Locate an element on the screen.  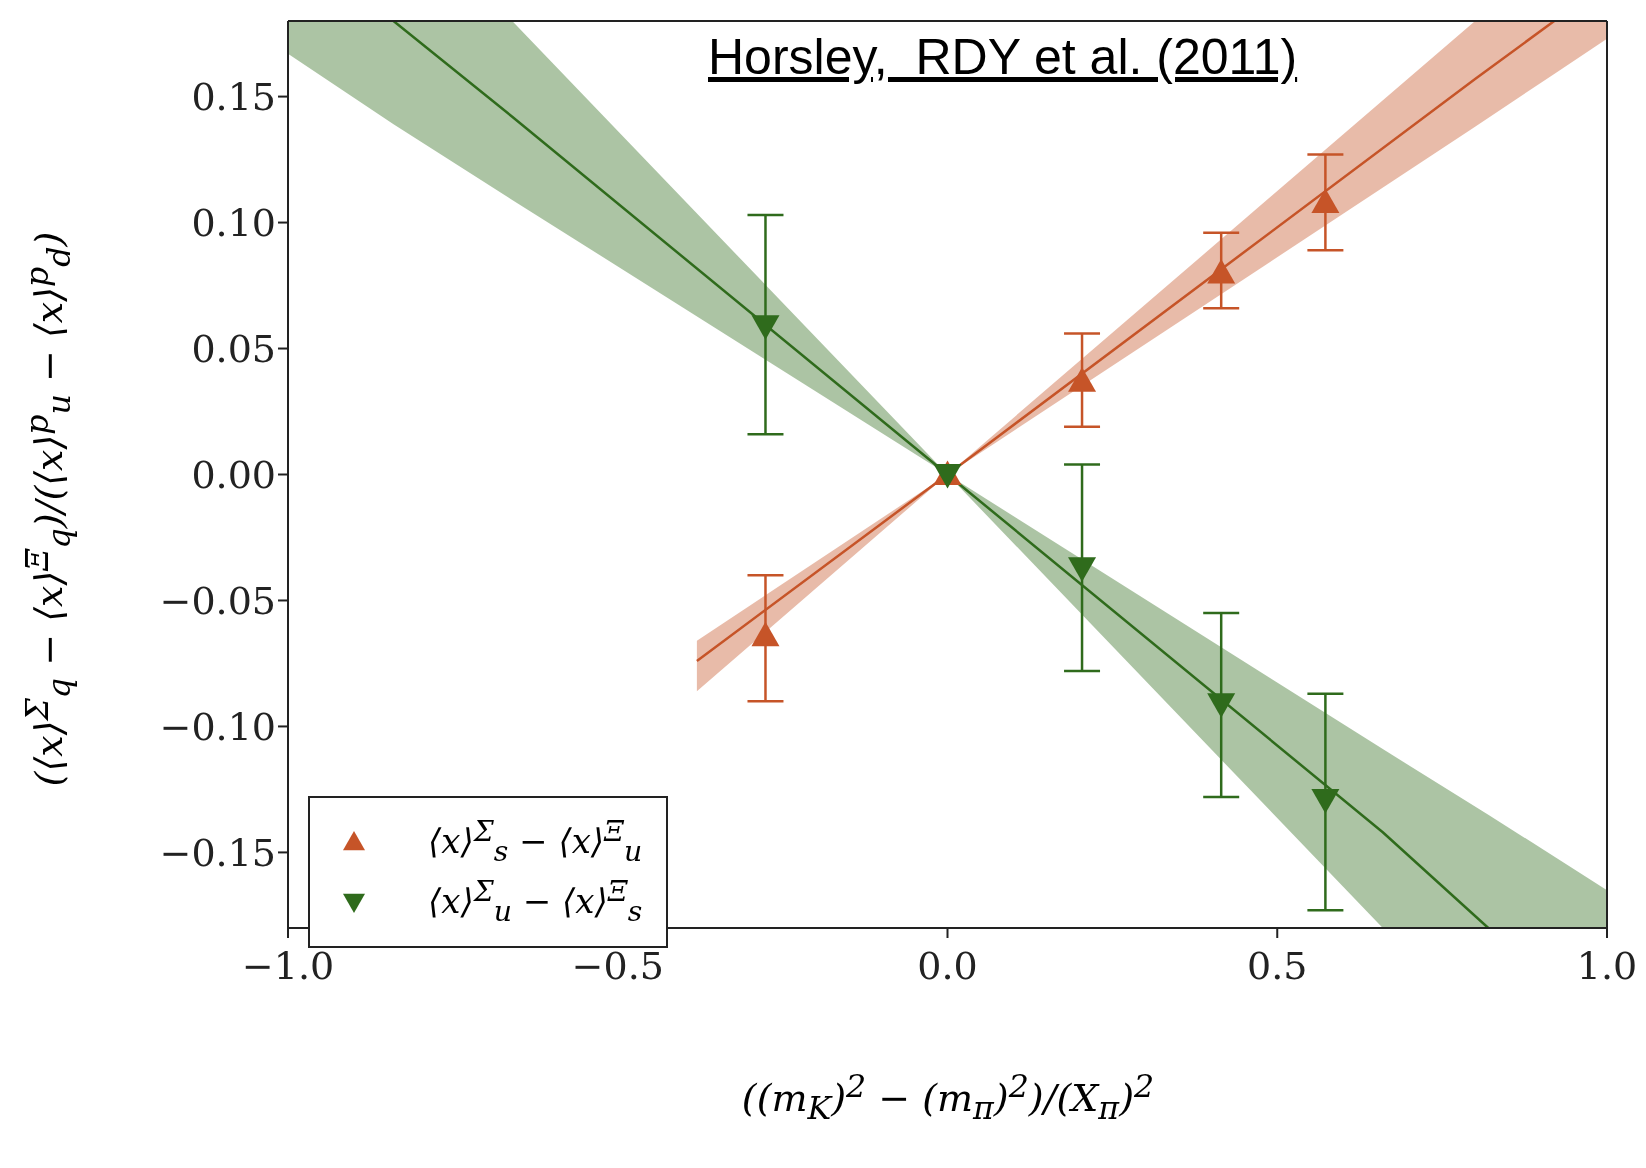
x-tick-label: −0.5 is located at coordinates (617, 965).